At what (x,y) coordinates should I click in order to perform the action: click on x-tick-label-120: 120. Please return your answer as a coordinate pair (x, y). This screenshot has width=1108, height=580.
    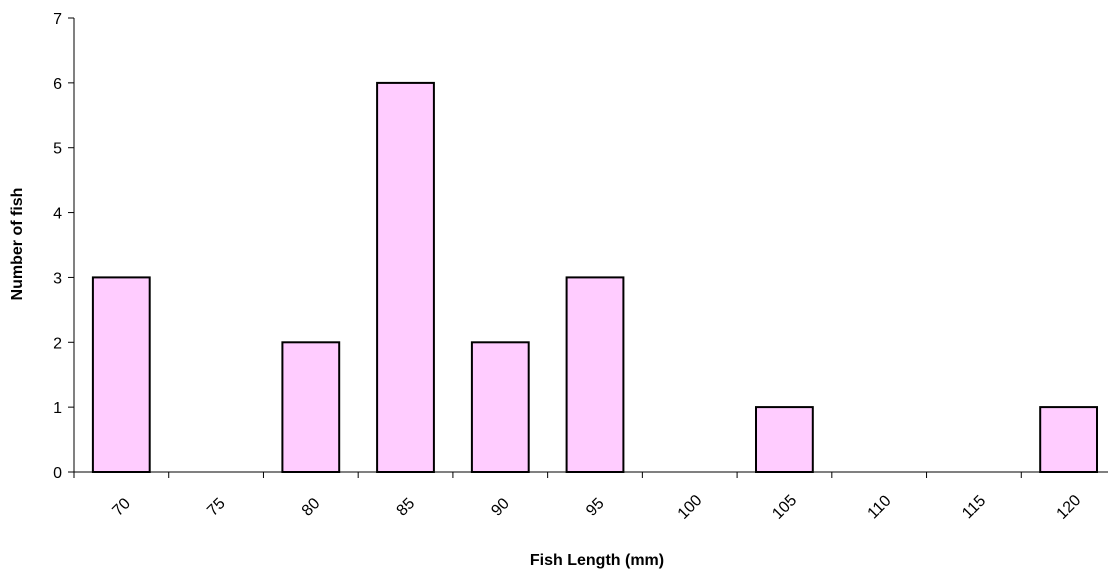
    Looking at the image, I should click on (1069, 507).